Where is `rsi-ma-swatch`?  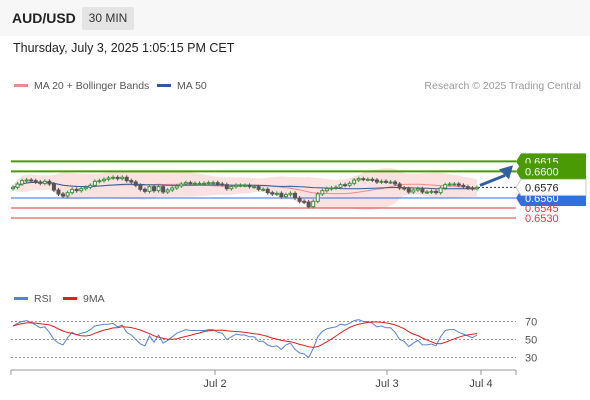 rsi-ma-swatch is located at coordinates (70, 298).